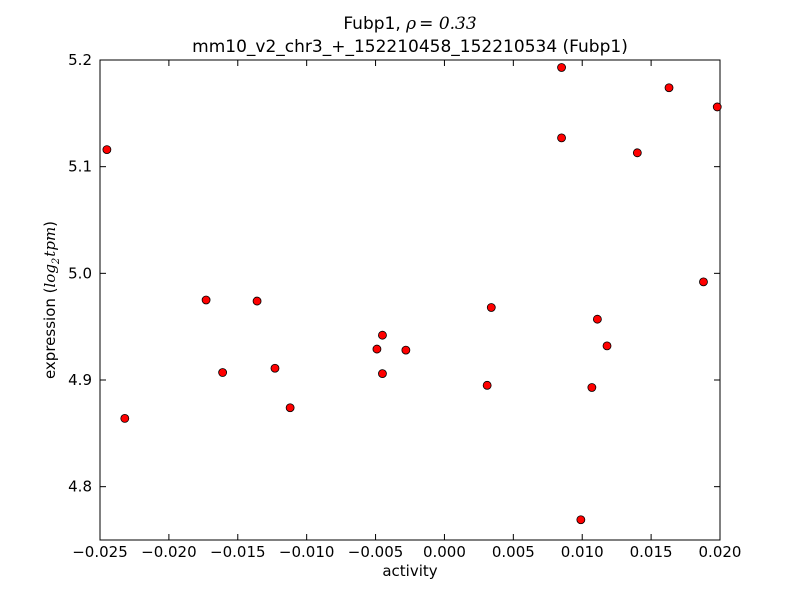 The width and height of the screenshot is (800, 600). What do you see at coordinates (50, 242) in the screenshot?
I see `y-label-unit: tpm` at bounding box center [50, 242].